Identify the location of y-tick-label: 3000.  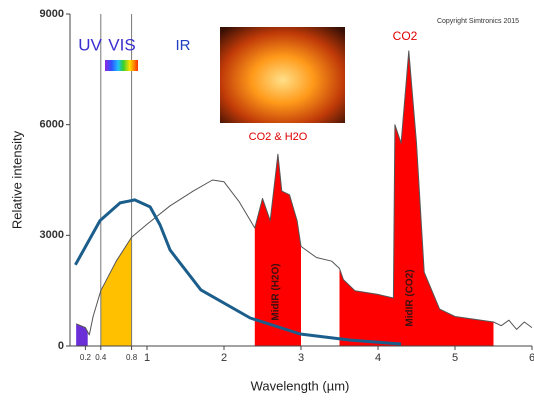
(52, 235).